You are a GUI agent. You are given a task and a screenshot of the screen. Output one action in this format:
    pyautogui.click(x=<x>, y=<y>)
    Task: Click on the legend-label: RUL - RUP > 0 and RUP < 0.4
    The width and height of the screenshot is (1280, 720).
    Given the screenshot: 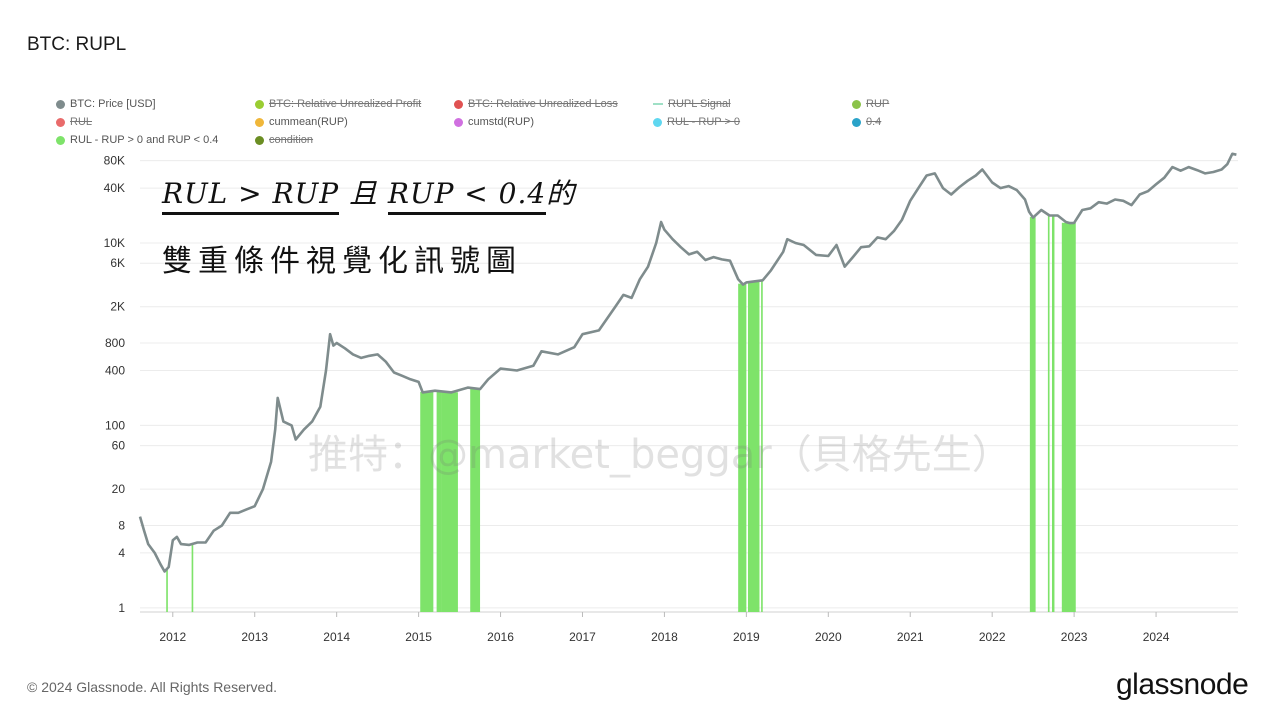 What is the action you would take?
    pyautogui.click(x=144, y=140)
    